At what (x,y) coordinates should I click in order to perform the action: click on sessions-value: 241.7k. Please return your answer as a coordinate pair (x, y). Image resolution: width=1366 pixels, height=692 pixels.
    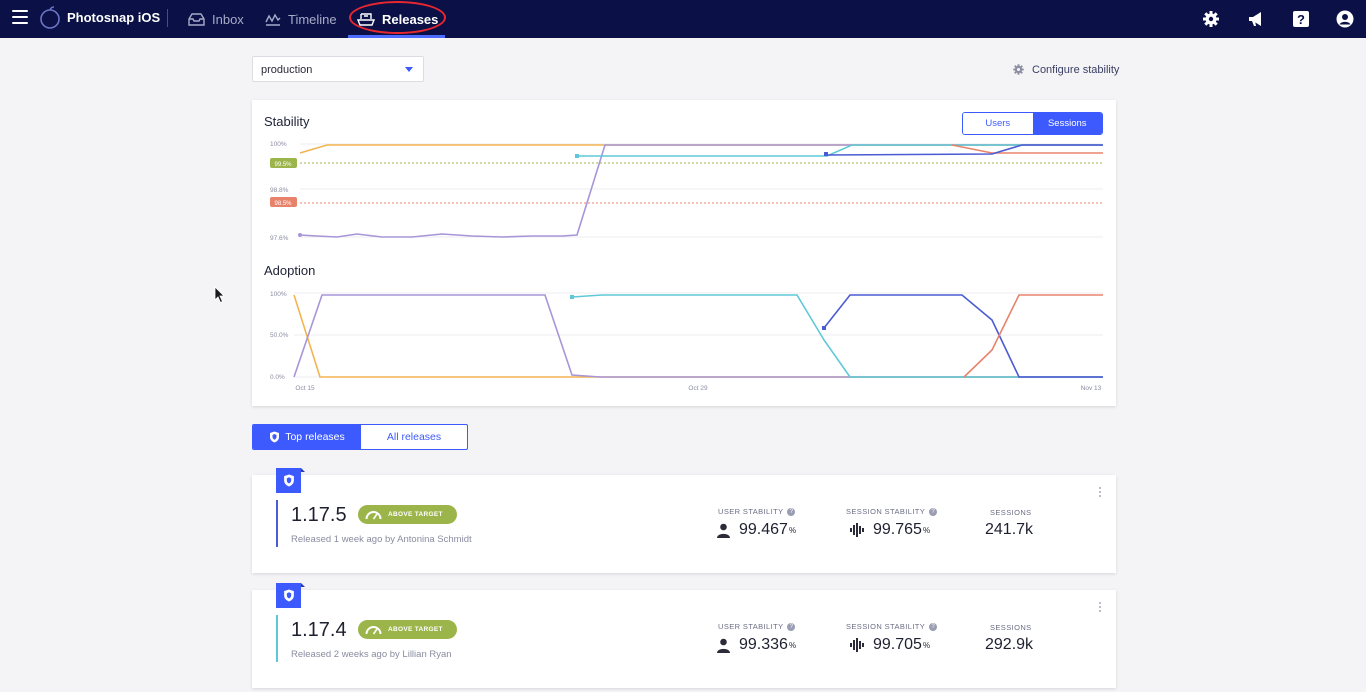
    Looking at the image, I should click on (1009, 529).